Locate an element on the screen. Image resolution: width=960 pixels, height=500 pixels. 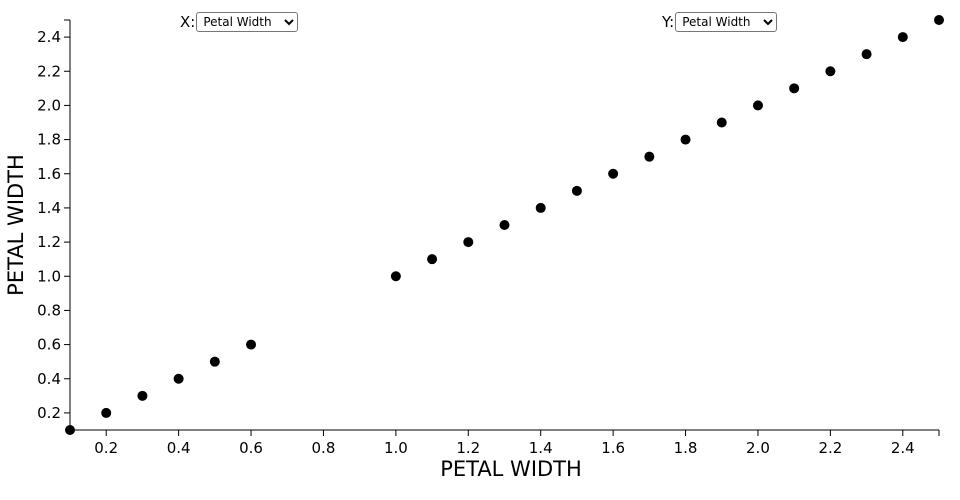
x-tick-label: 1.8 is located at coordinates (686, 448).